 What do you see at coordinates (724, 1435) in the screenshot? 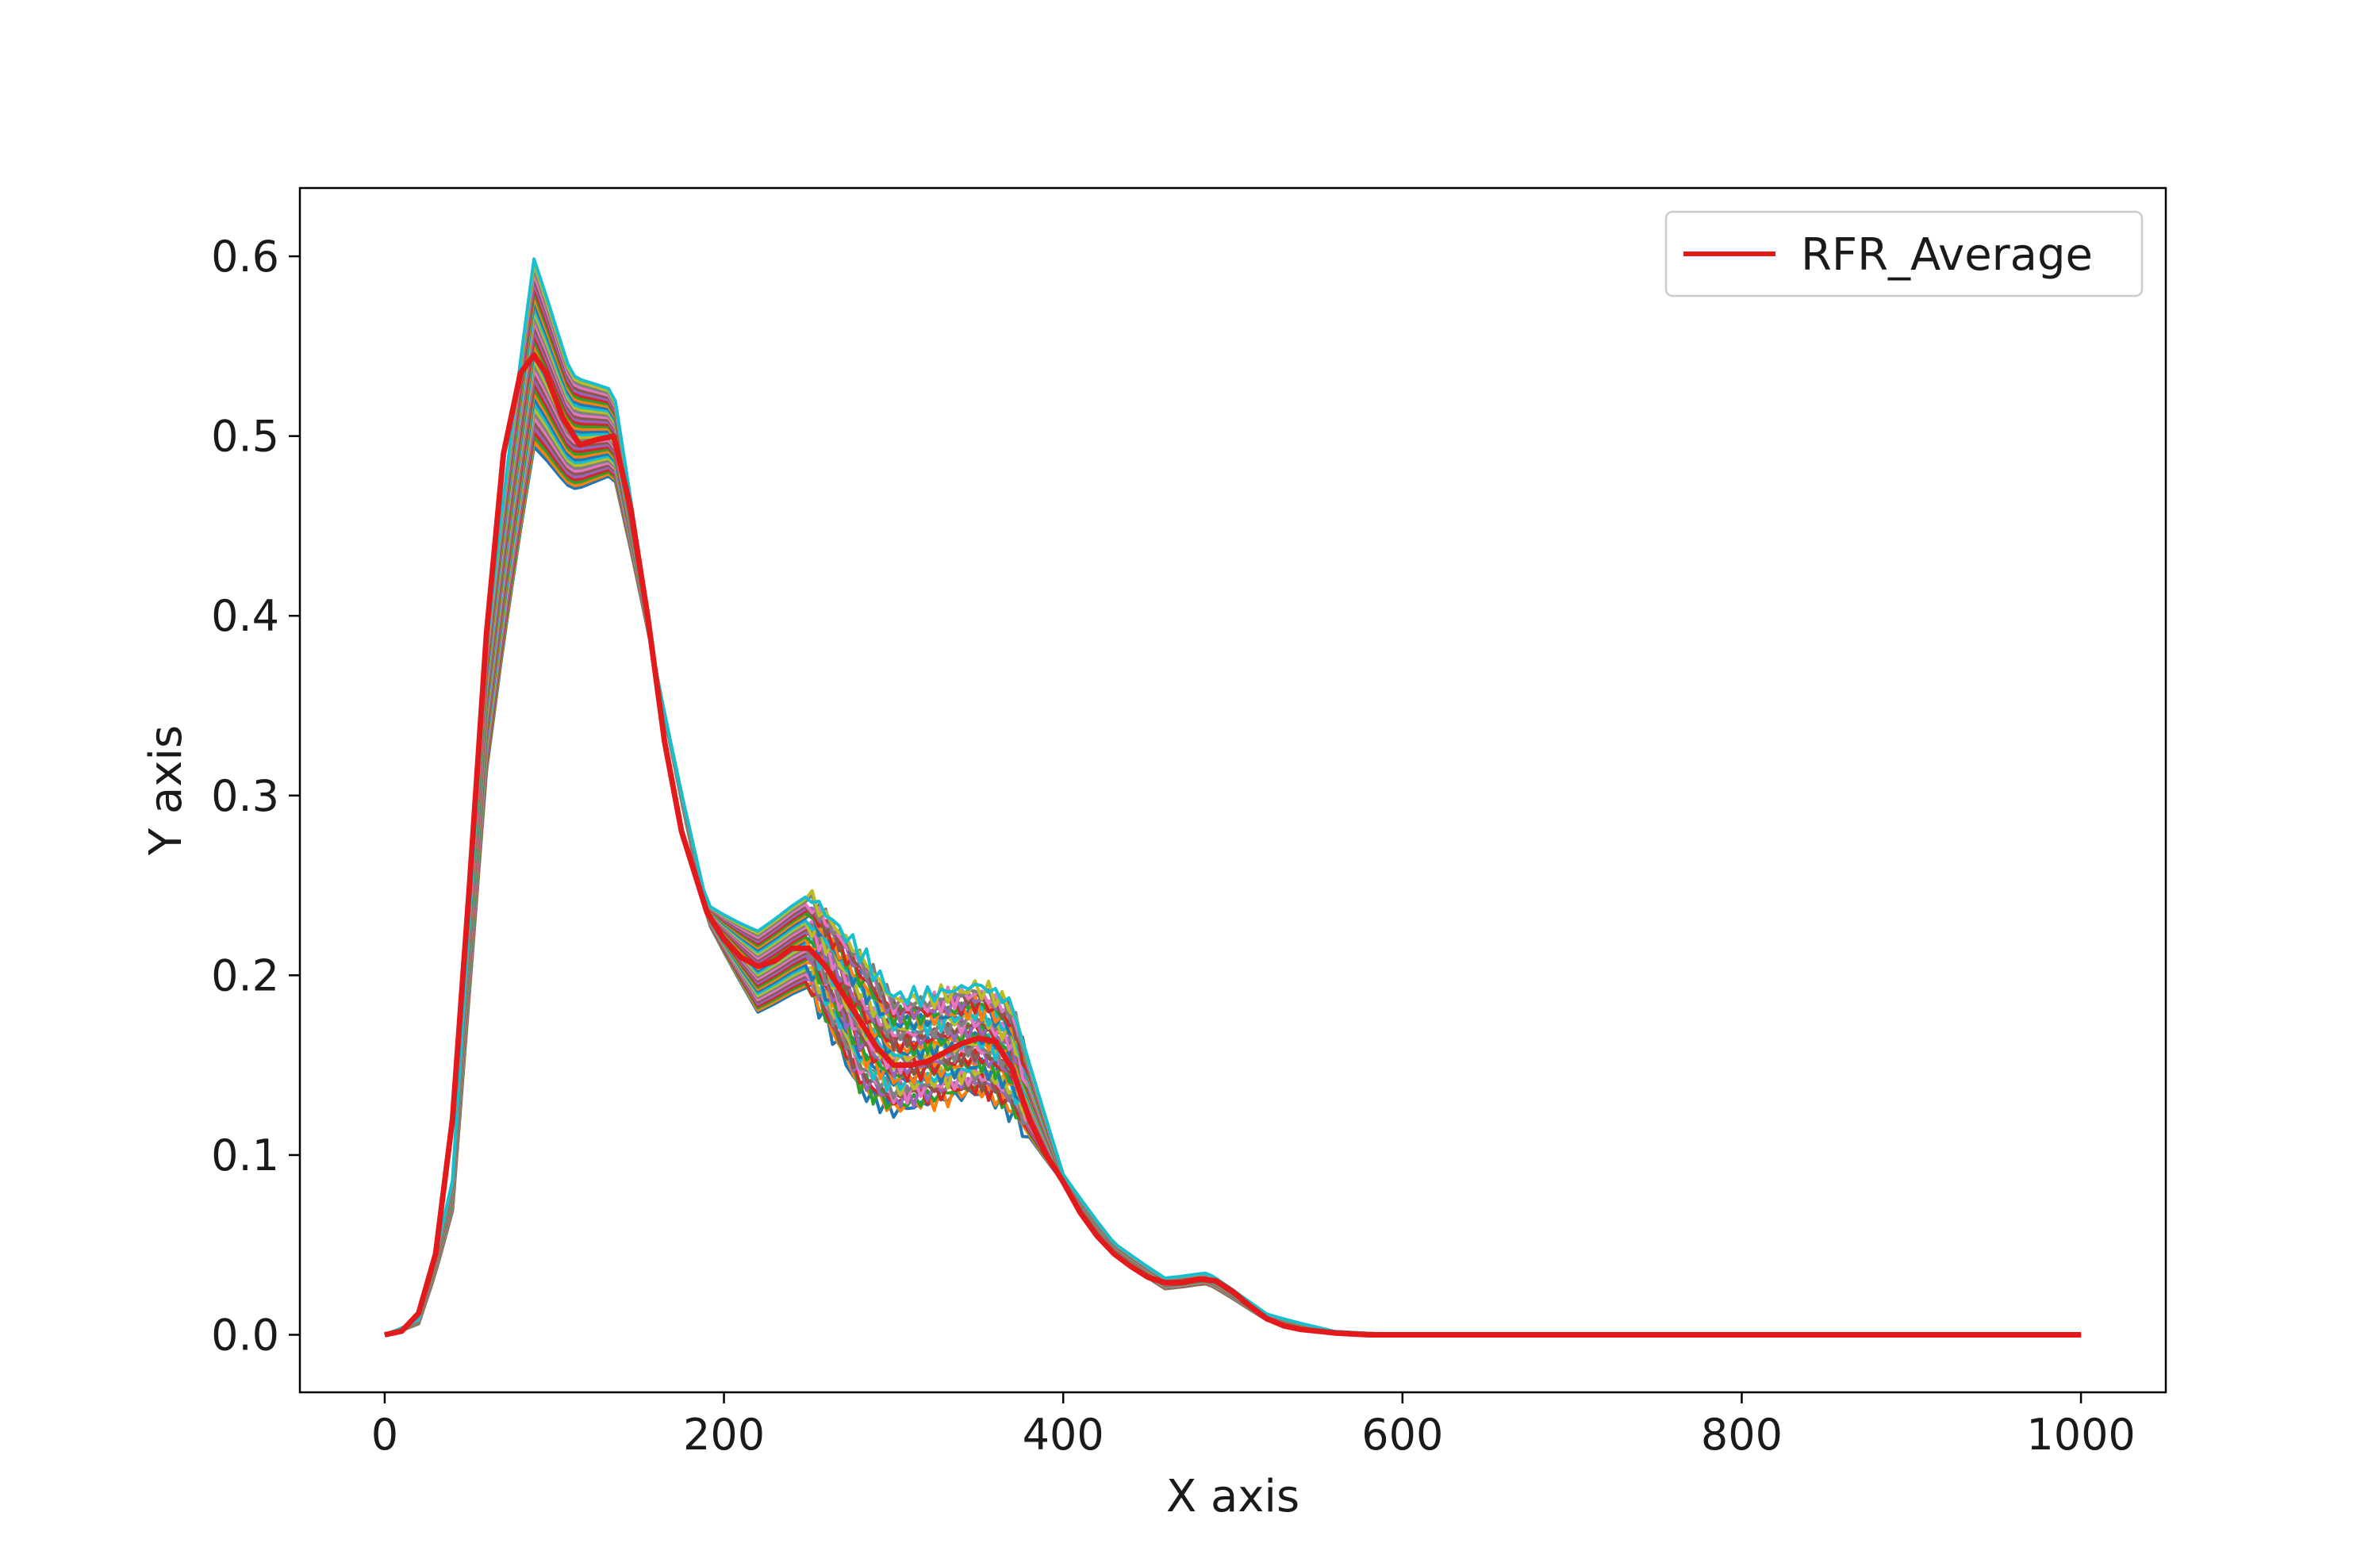
I see `x-tick-label: 200` at bounding box center [724, 1435].